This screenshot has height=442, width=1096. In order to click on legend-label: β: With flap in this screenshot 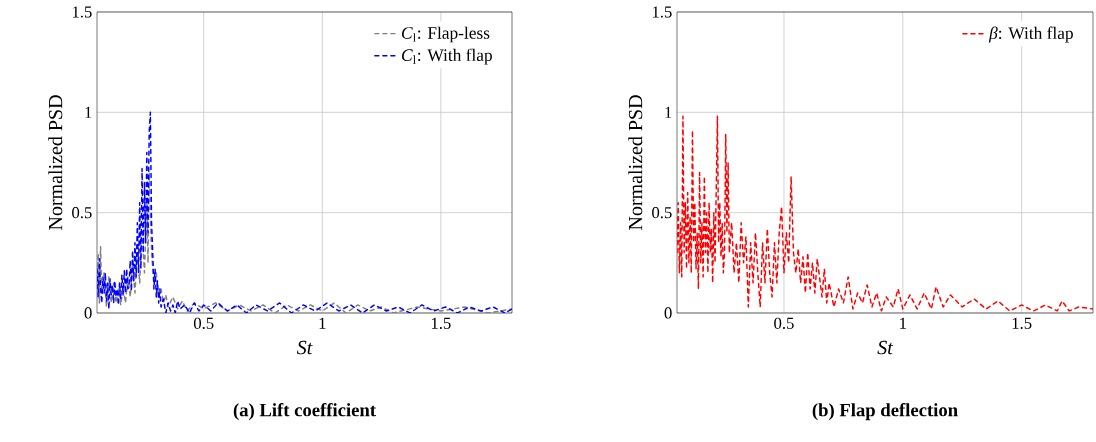, I will do `click(1030, 34)`.